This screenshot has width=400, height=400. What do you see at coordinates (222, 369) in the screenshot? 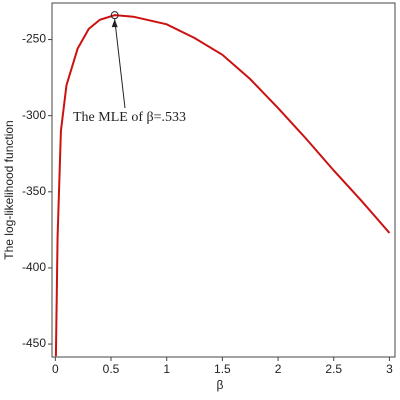
I see `x-tick-label: 1.5` at bounding box center [222, 369].